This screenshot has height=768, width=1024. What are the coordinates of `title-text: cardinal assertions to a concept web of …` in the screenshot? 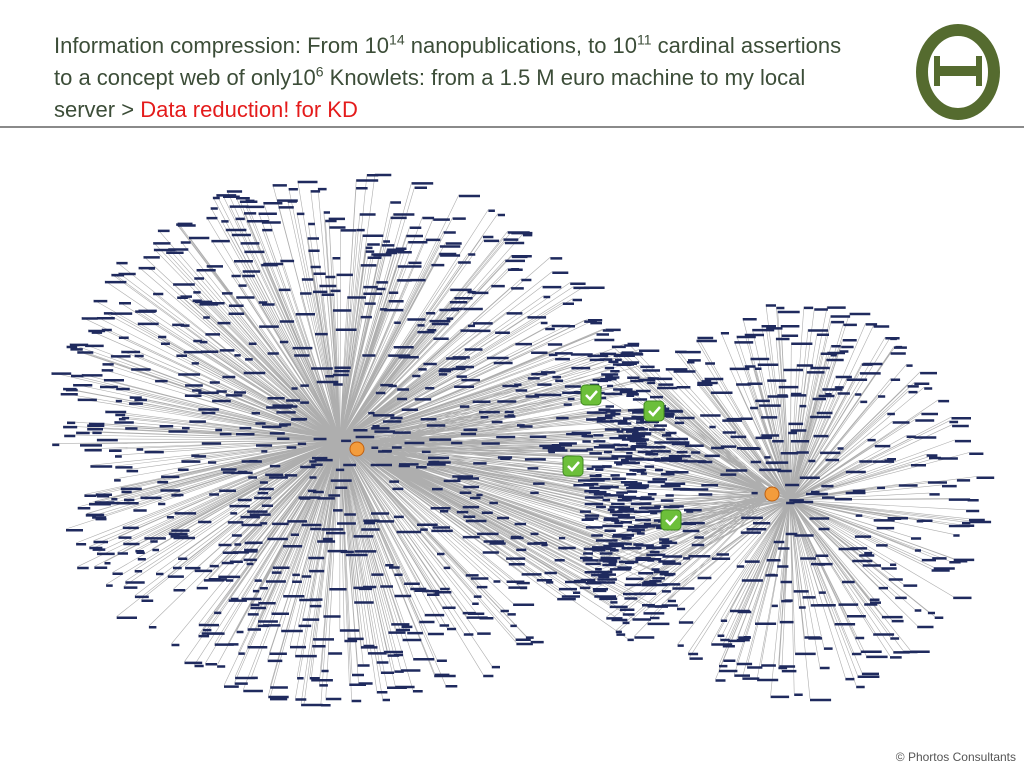 It's located at (448, 61).